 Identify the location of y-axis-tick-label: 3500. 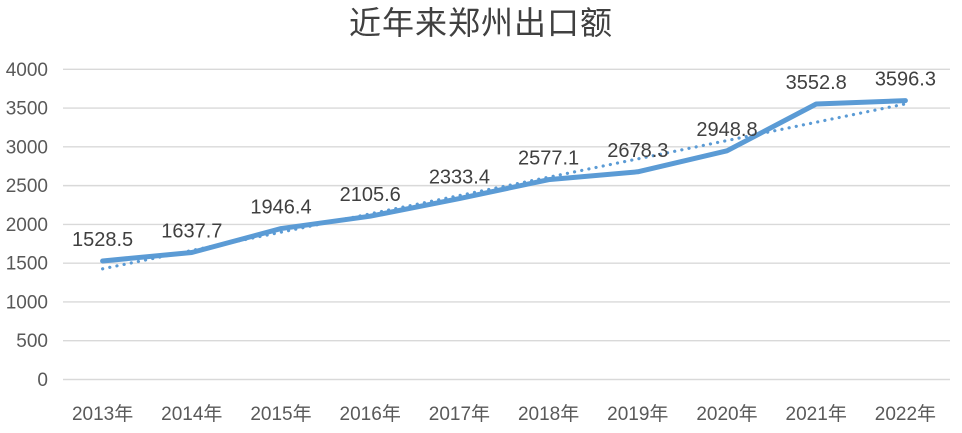
(27, 109).